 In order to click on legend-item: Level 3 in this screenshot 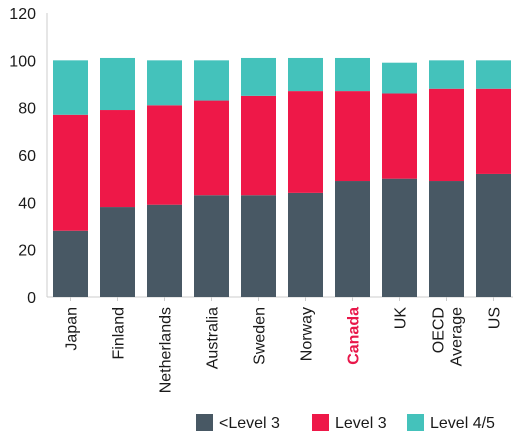, I will do `click(349, 423)`.